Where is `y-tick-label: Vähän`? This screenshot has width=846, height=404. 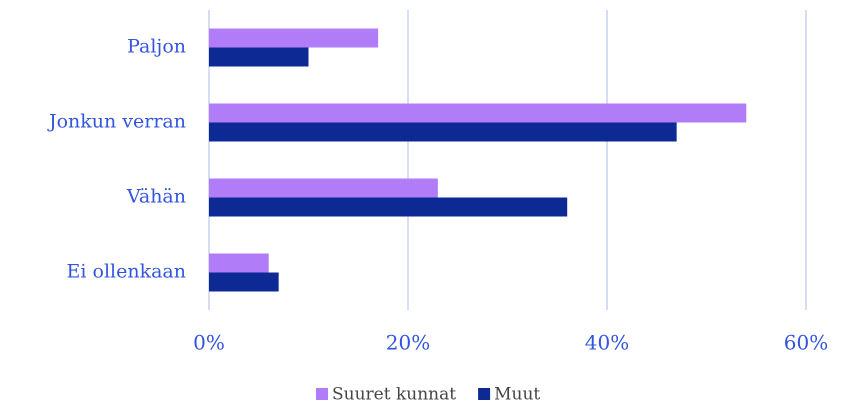 y-tick-label: Vähän is located at coordinates (156, 197).